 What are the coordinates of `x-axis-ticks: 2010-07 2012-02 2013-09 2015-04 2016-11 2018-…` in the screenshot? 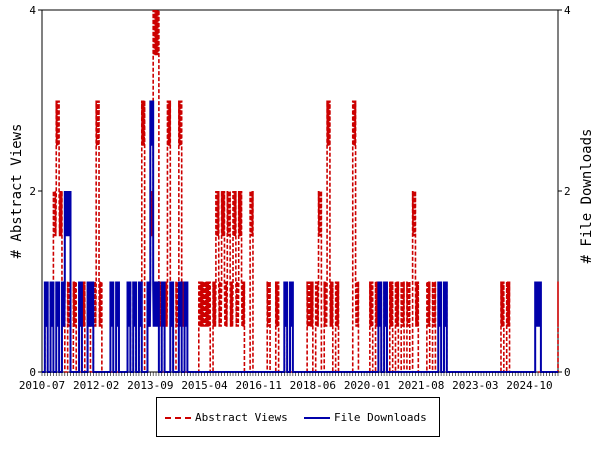 It's located at (289, 382).